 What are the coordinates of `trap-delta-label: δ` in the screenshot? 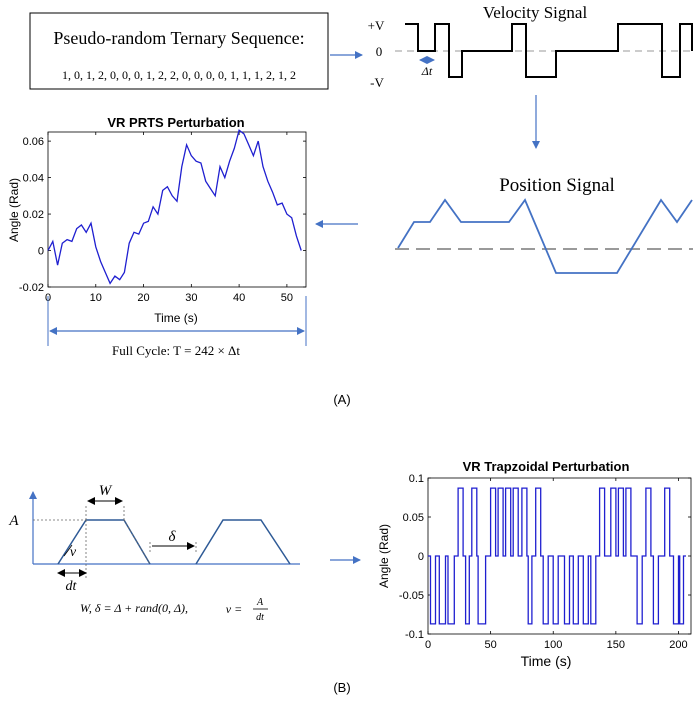 It's located at (173, 537).